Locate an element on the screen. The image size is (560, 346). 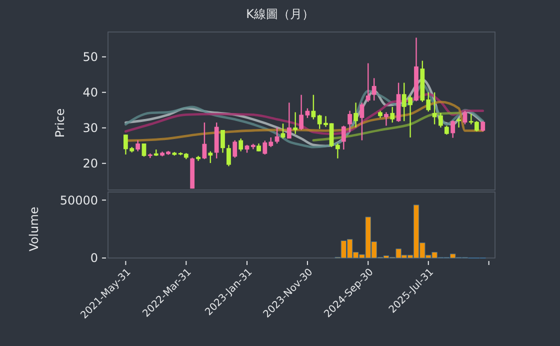
y-tick-label: 20 is located at coordinates (90, 163).